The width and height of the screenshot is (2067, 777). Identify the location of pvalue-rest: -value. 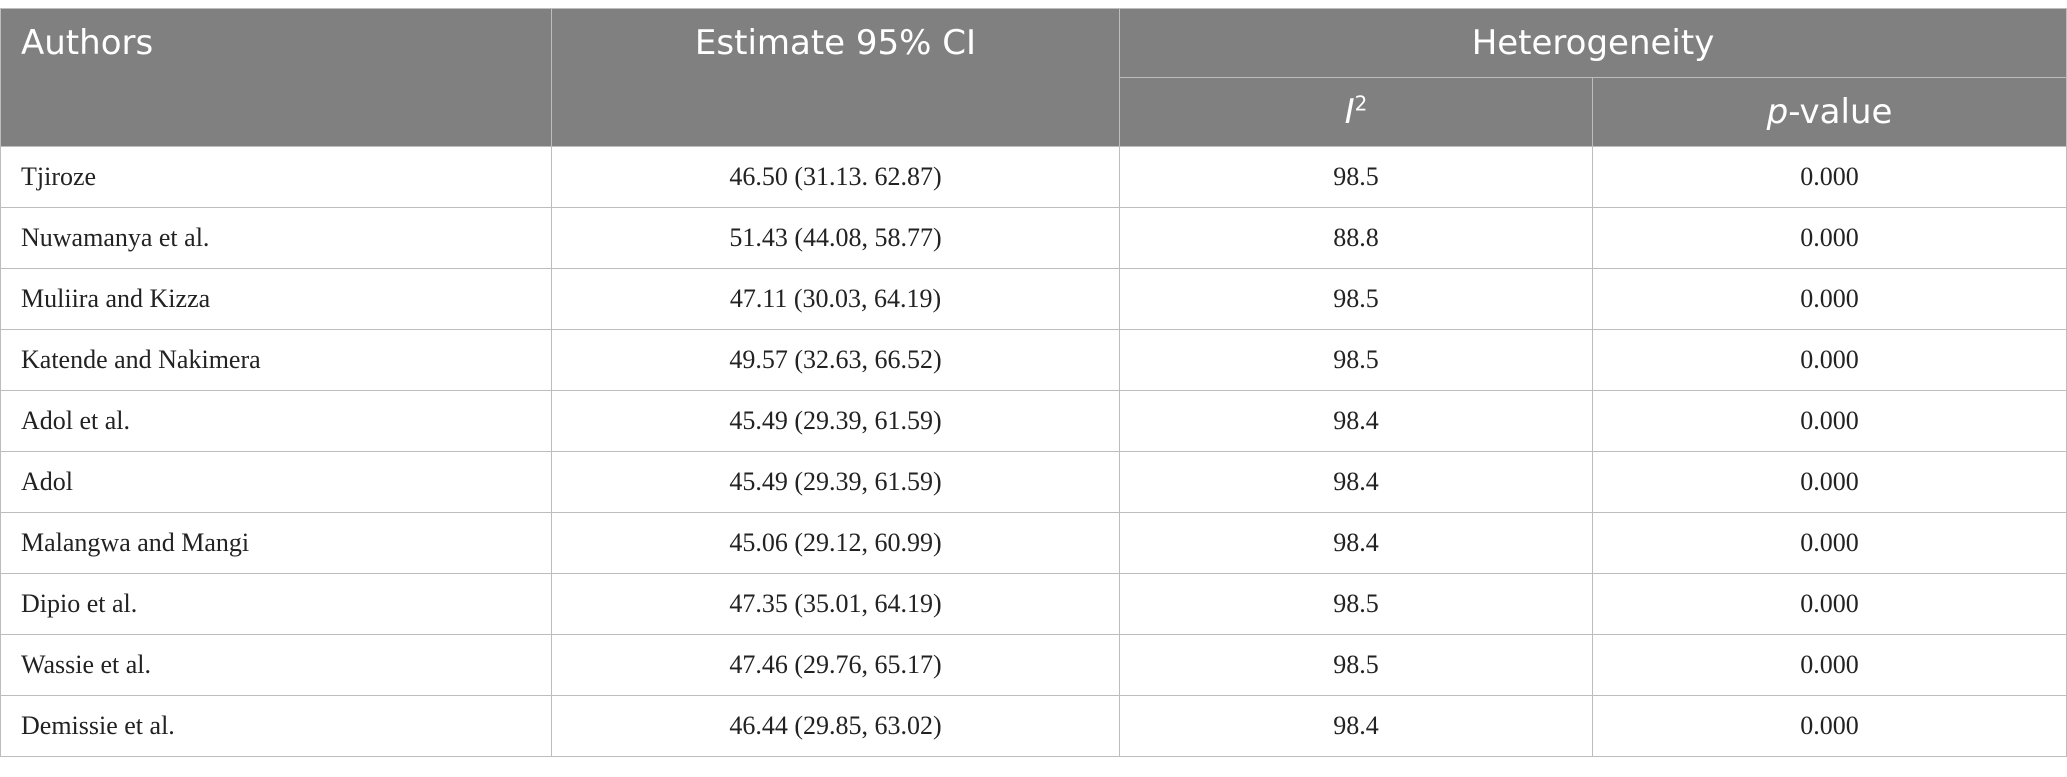
(1840, 112).